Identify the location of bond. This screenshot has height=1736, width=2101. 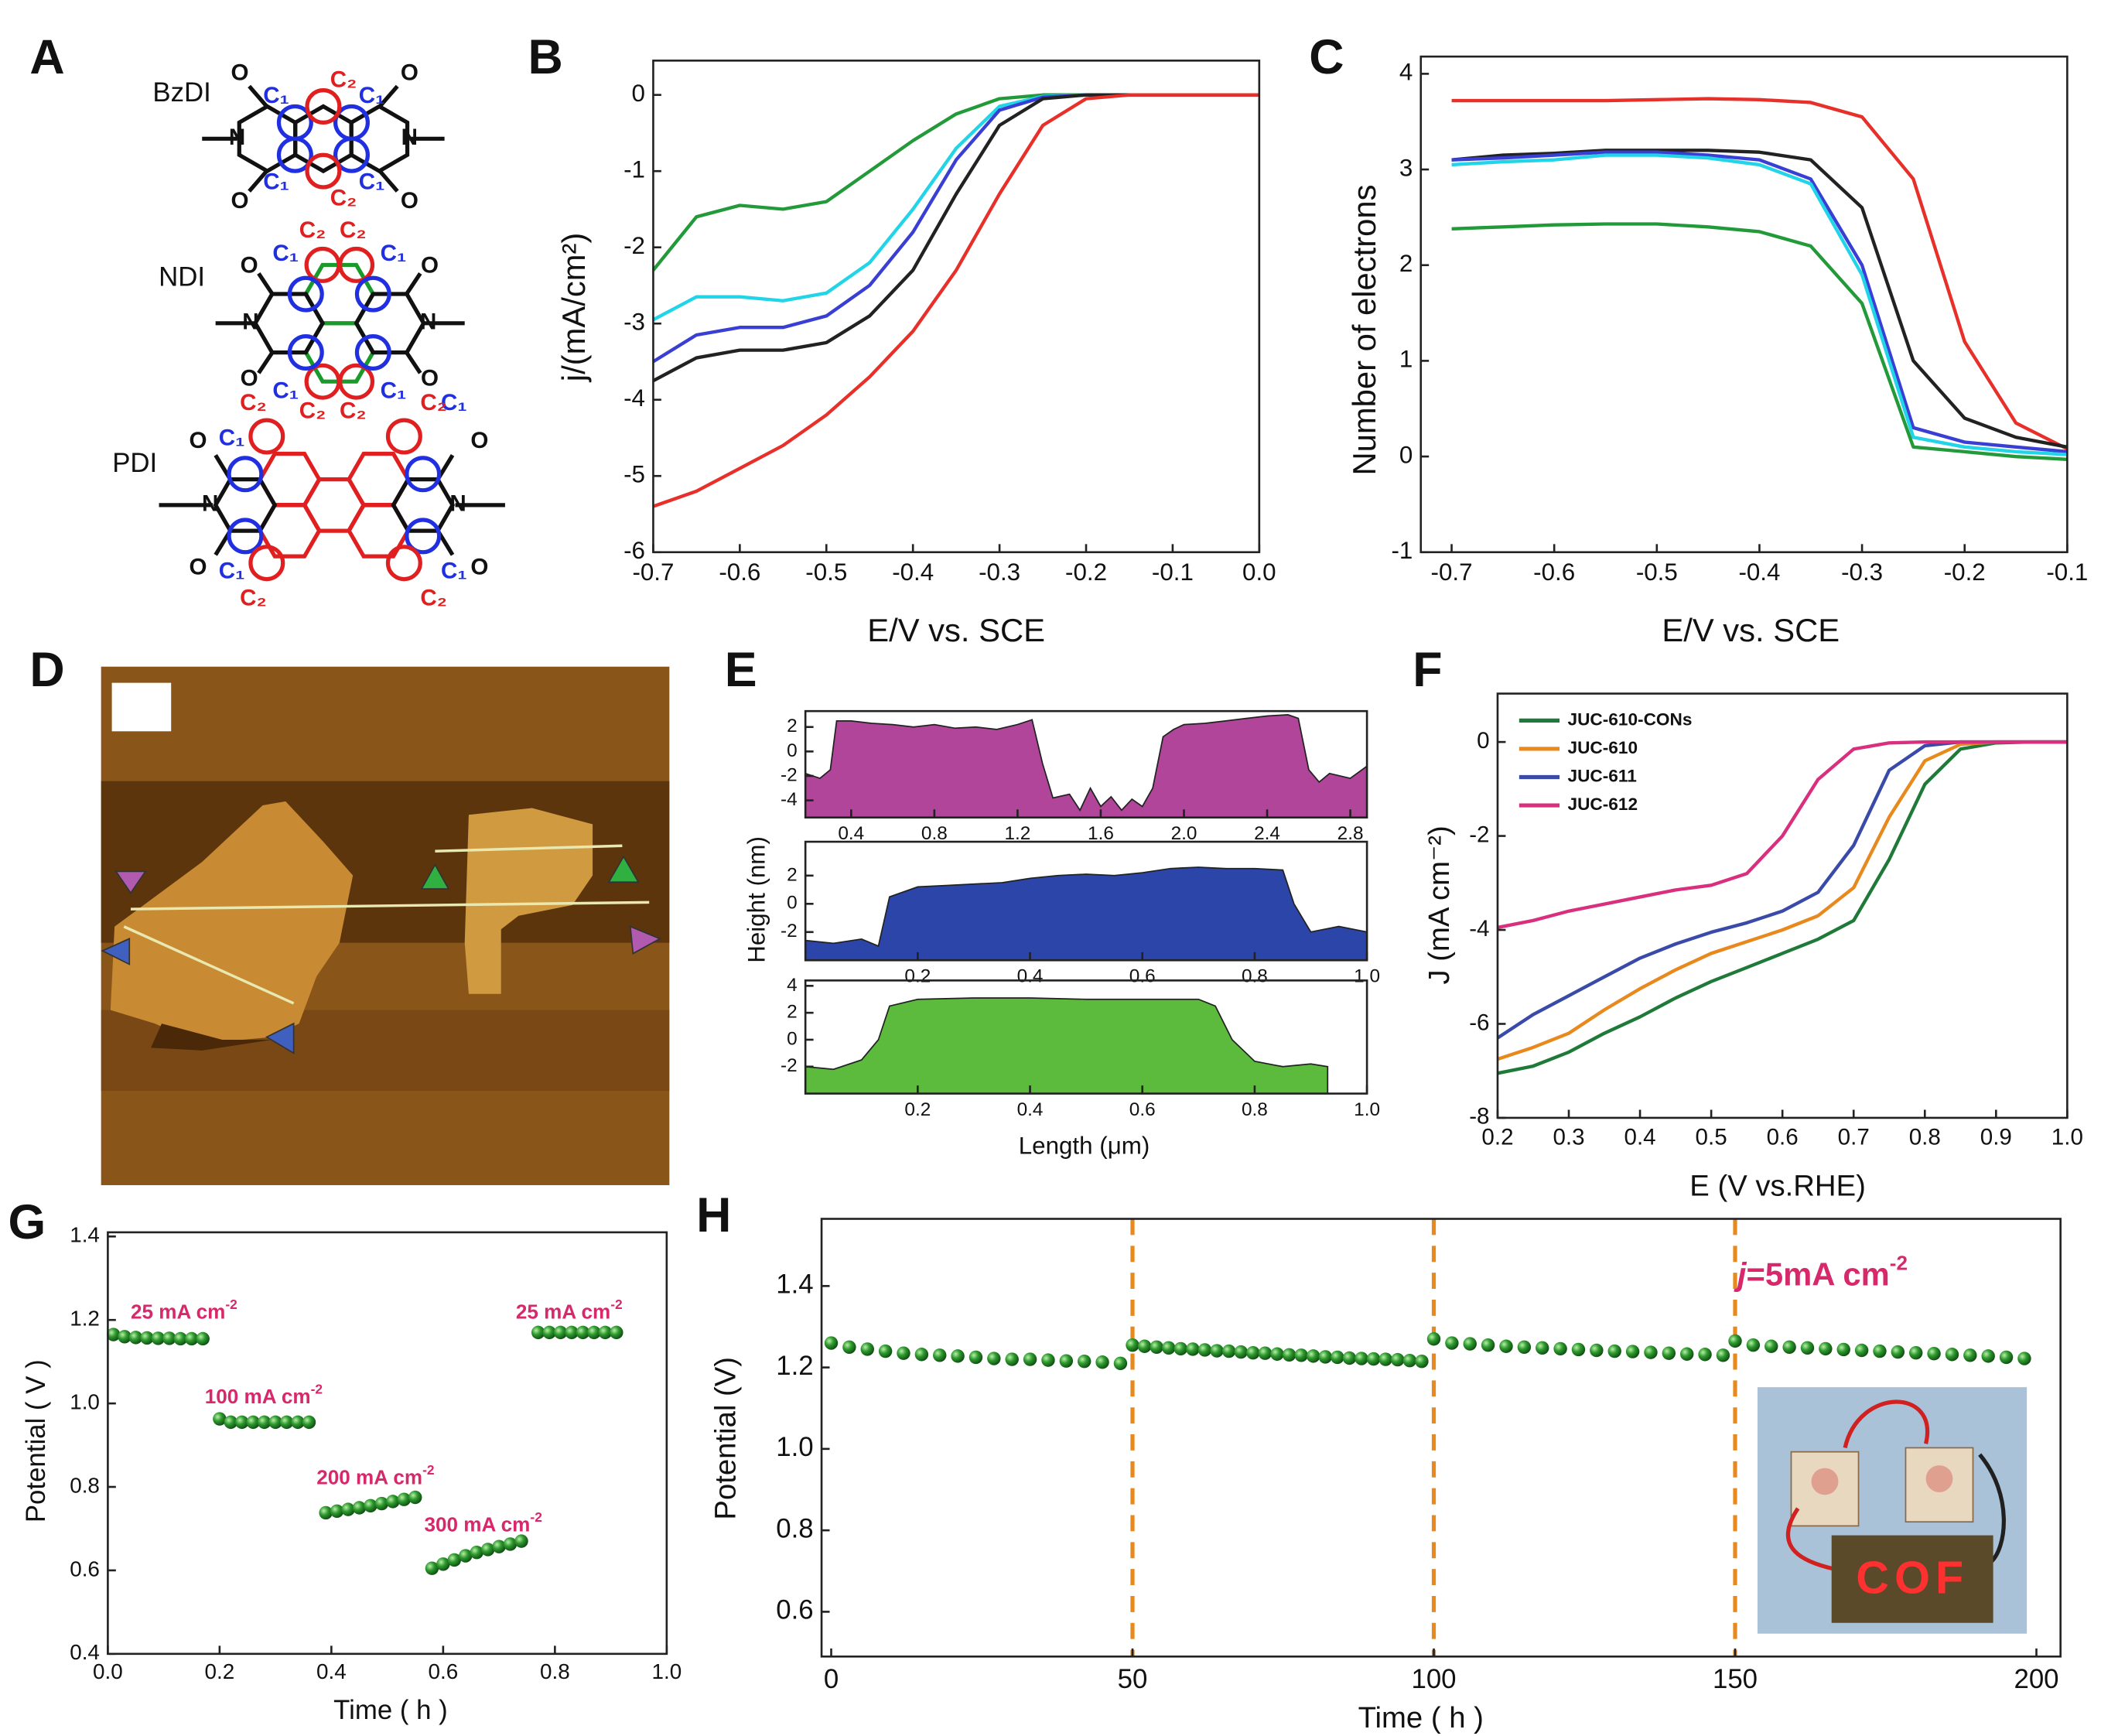
(258, 181).